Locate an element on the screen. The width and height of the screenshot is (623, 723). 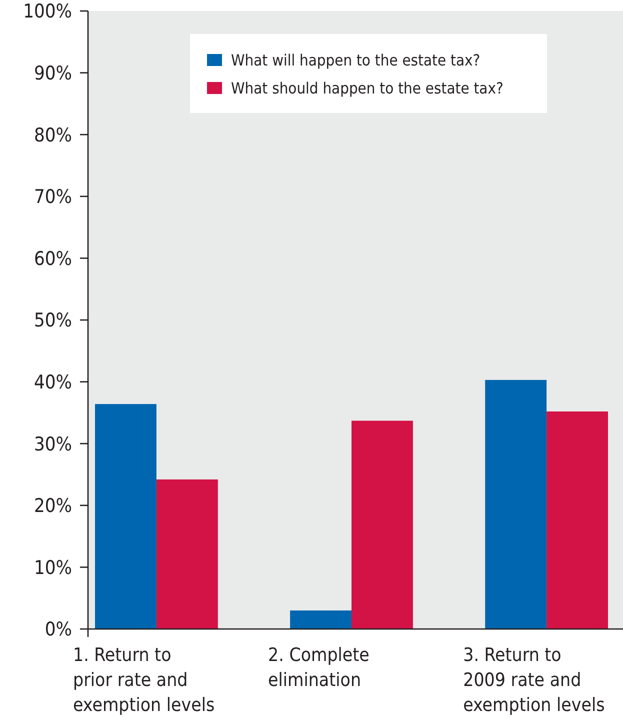
x-tick-label: 1. Return to prior rate and exemption levels is located at coordinates (144, 680).